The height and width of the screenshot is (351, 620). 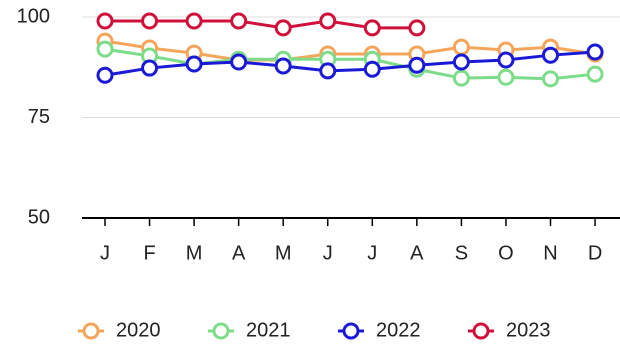 What do you see at coordinates (528, 330) in the screenshot?
I see `legend-label: 2023` at bounding box center [528, 330].